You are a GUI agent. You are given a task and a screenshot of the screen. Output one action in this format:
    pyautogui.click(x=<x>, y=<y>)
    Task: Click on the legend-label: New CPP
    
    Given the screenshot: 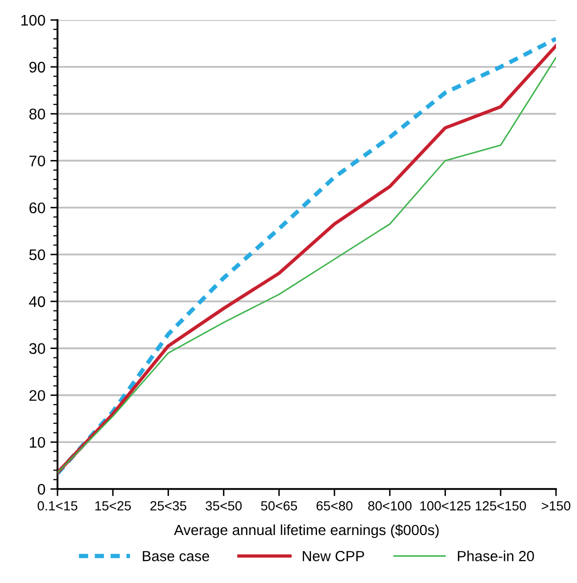 What is the action you would take?
    pyautogui.click(x=333, y=556)
    